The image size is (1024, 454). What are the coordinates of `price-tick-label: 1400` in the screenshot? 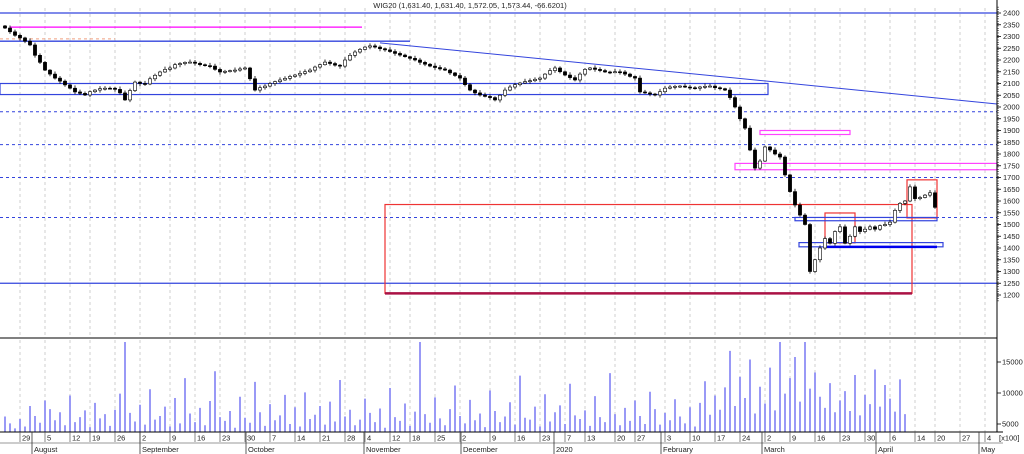 It's located at (1011, 248).